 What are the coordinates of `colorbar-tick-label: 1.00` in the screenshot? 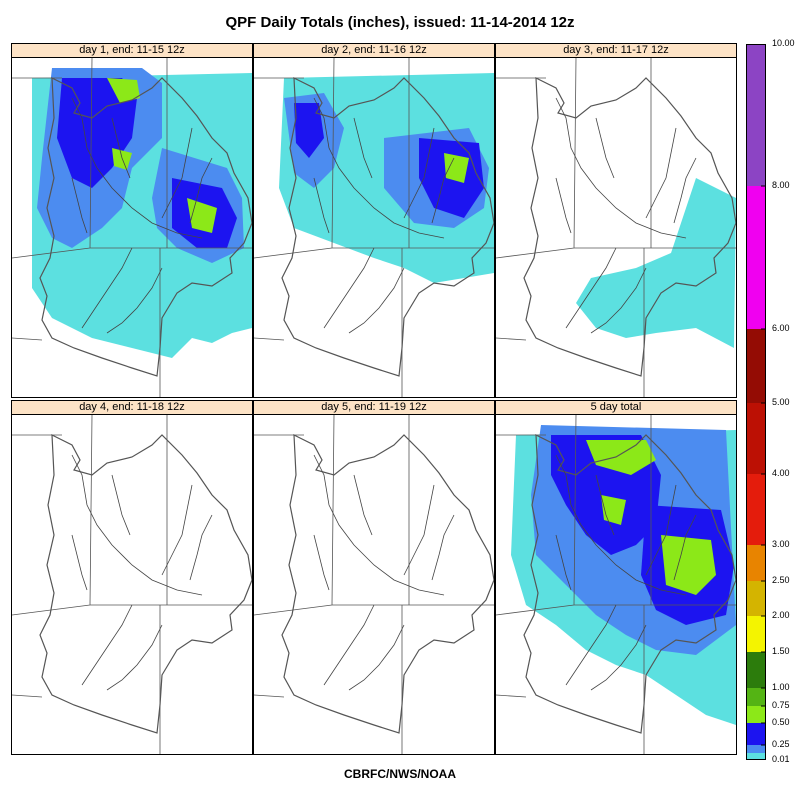 It's located at (781, 687).